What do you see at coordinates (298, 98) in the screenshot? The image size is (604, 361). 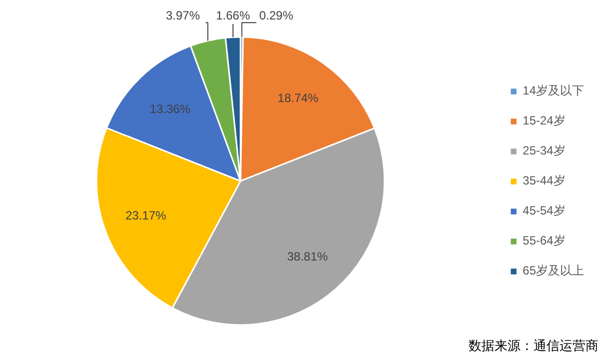 I see `data-label: 18.74%` at bounding box center [298, 98].